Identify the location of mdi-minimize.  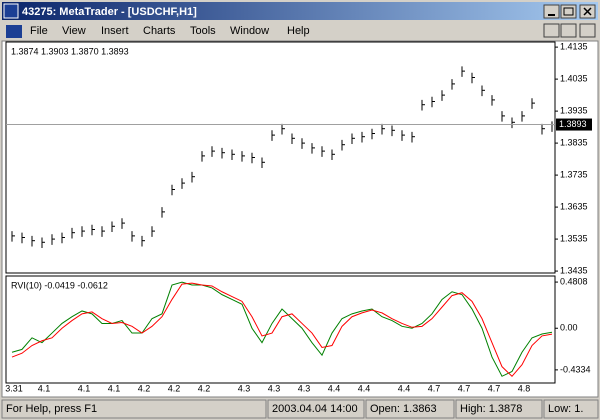
(551, 30).